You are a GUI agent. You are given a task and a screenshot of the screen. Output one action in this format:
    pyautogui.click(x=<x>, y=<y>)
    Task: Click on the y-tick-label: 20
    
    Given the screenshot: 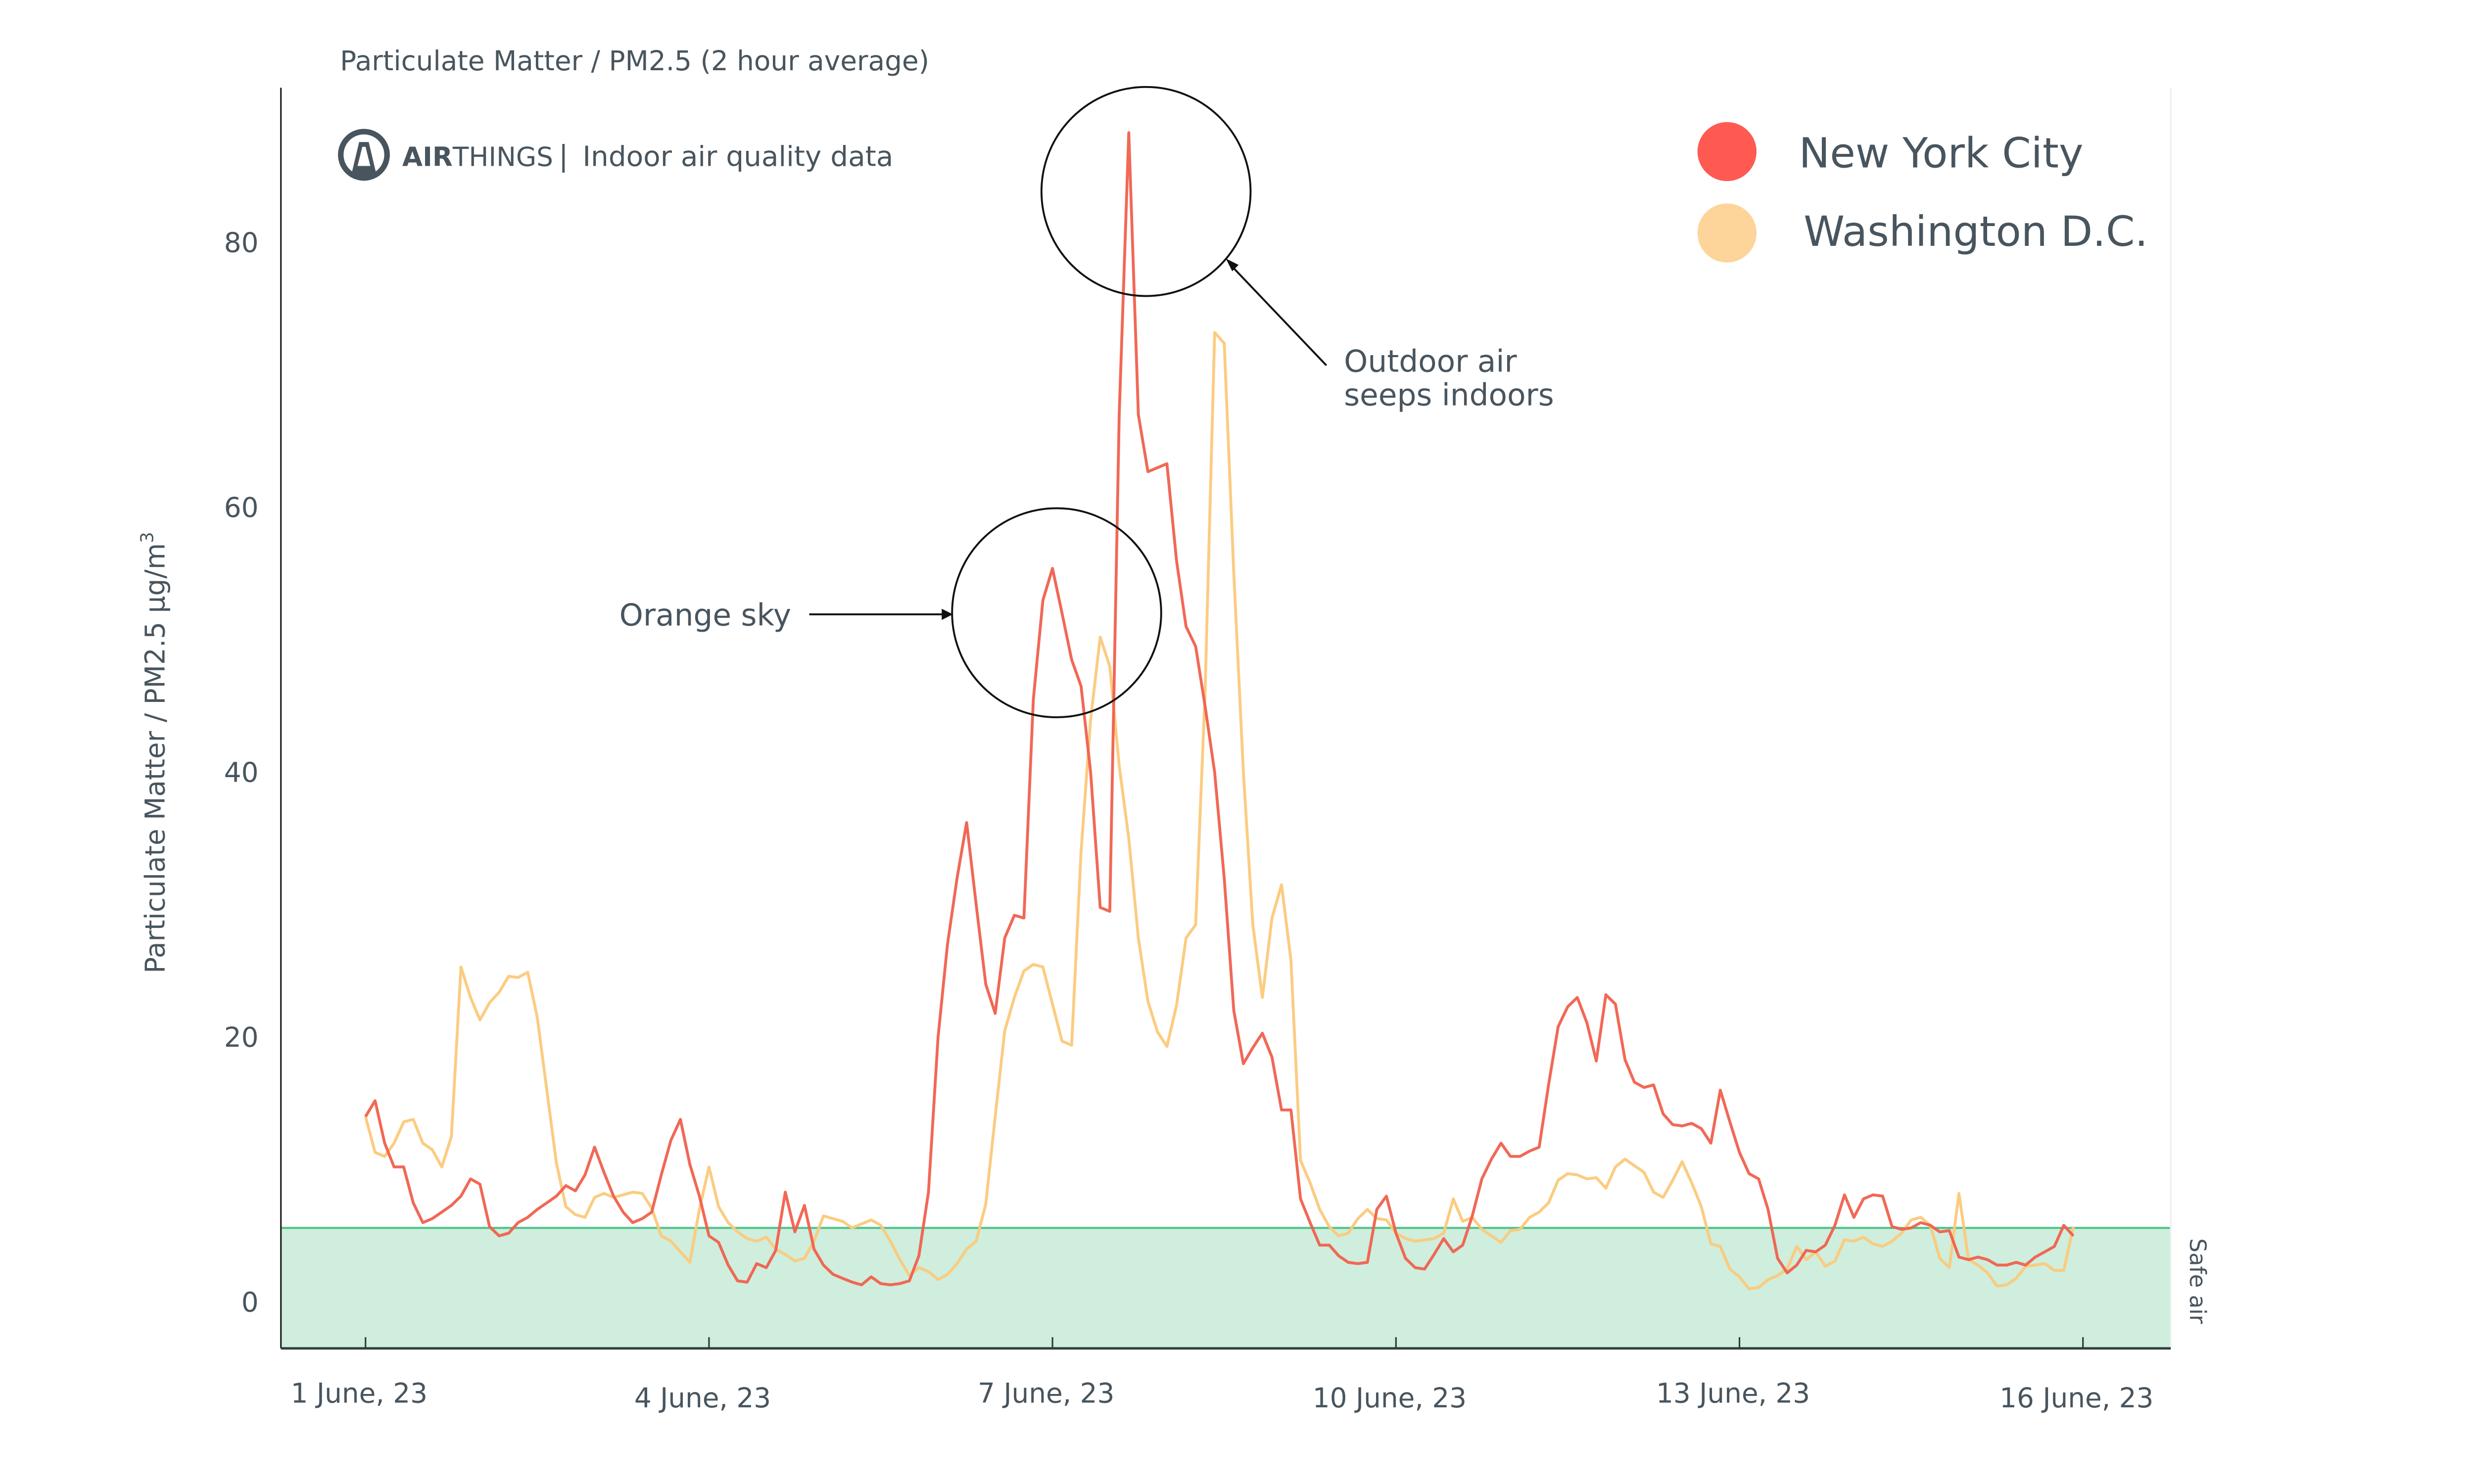 What is the action you would take?
    pyautogui.click(x=242, y=1037)
    